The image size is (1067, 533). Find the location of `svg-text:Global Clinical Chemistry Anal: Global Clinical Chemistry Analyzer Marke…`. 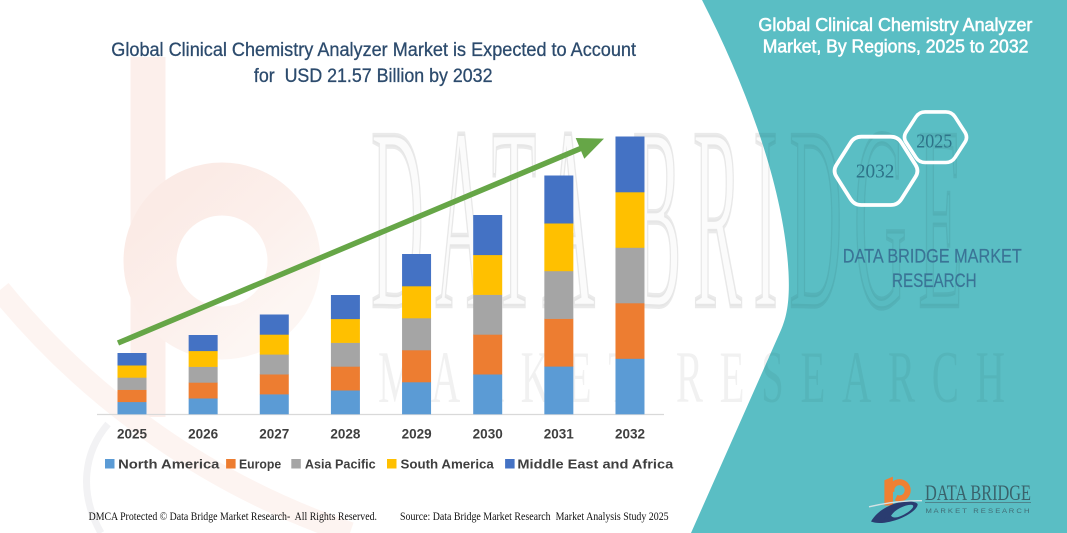

svg-text:Global Clinical Chemistry Anal: Global Clinical Chemistry Analyzer Marke… is located at coordinates (373, 50).